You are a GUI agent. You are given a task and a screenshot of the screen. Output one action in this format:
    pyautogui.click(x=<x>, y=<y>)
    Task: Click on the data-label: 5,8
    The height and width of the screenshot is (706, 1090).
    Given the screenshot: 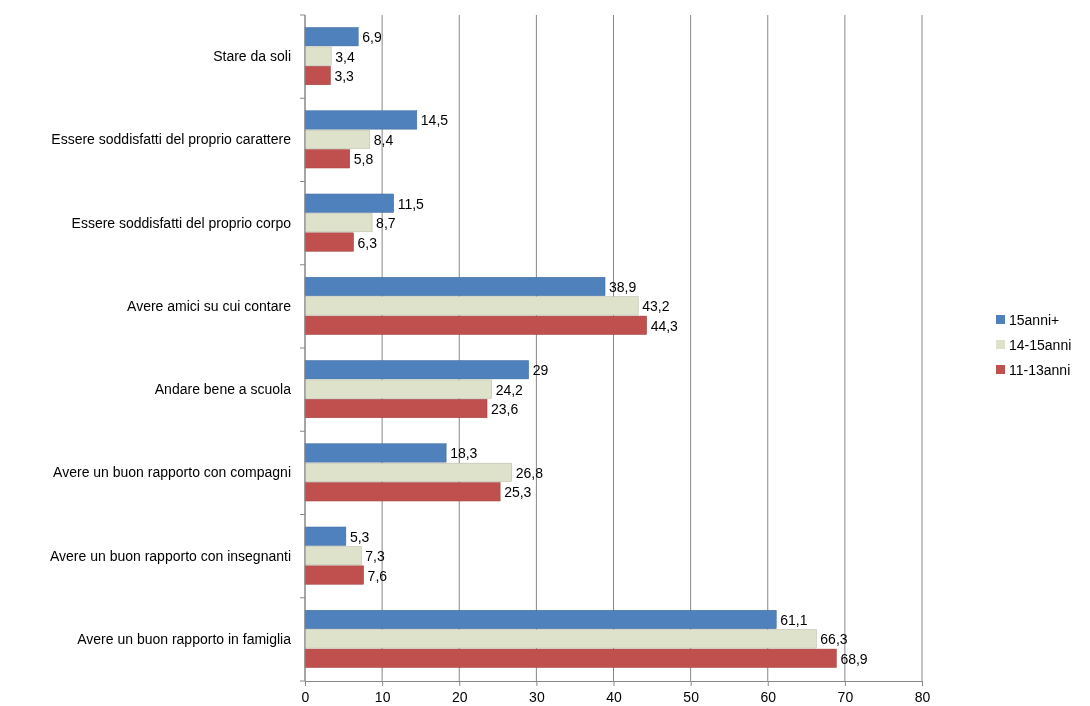 What is the action you would take?
    pyautogui.click(x=363, y=159)
    